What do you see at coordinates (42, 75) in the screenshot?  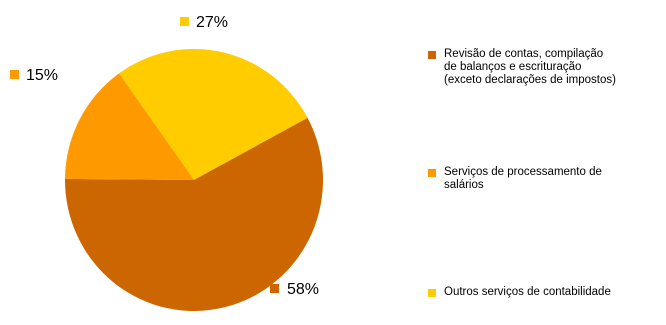 I see `data-label-salarios-text: 15%` at bounding box center [42, 75].